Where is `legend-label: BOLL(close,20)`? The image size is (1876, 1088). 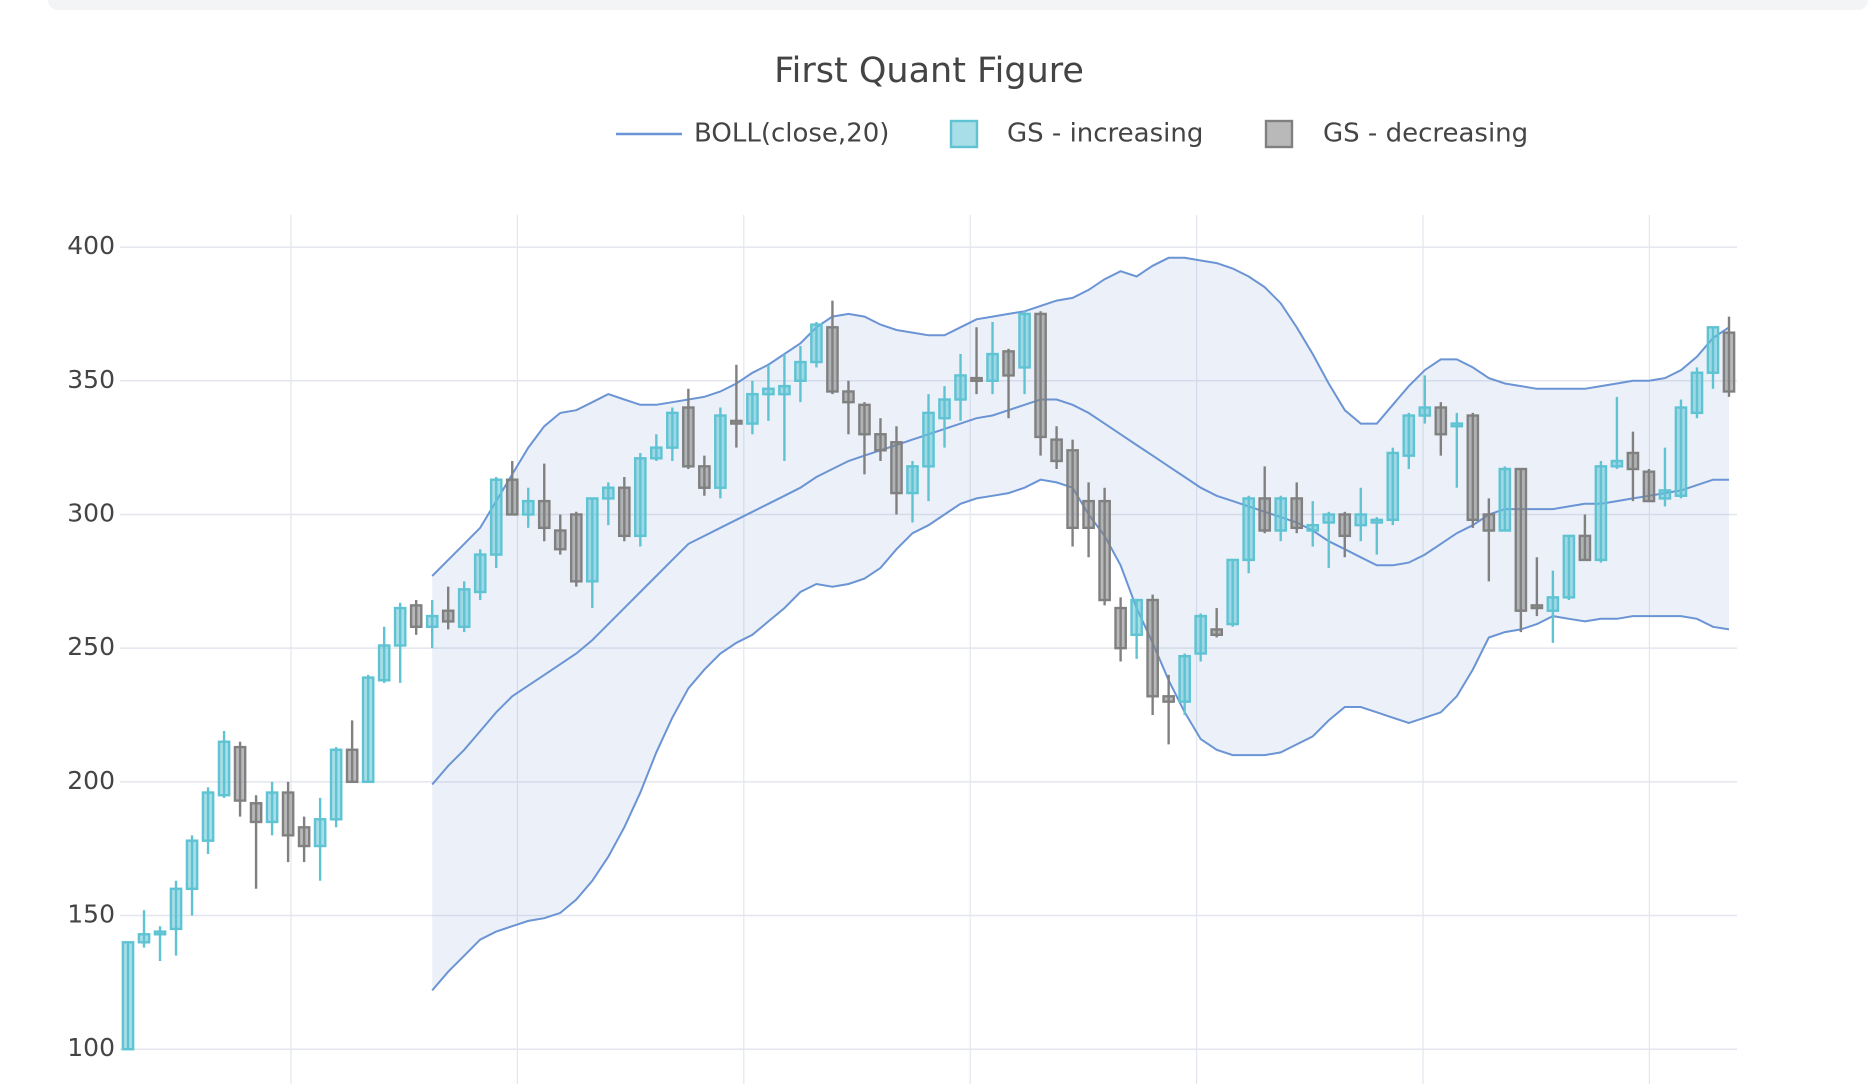
legend-label: BOLL(close,20) is located at coordinates (791, 134).